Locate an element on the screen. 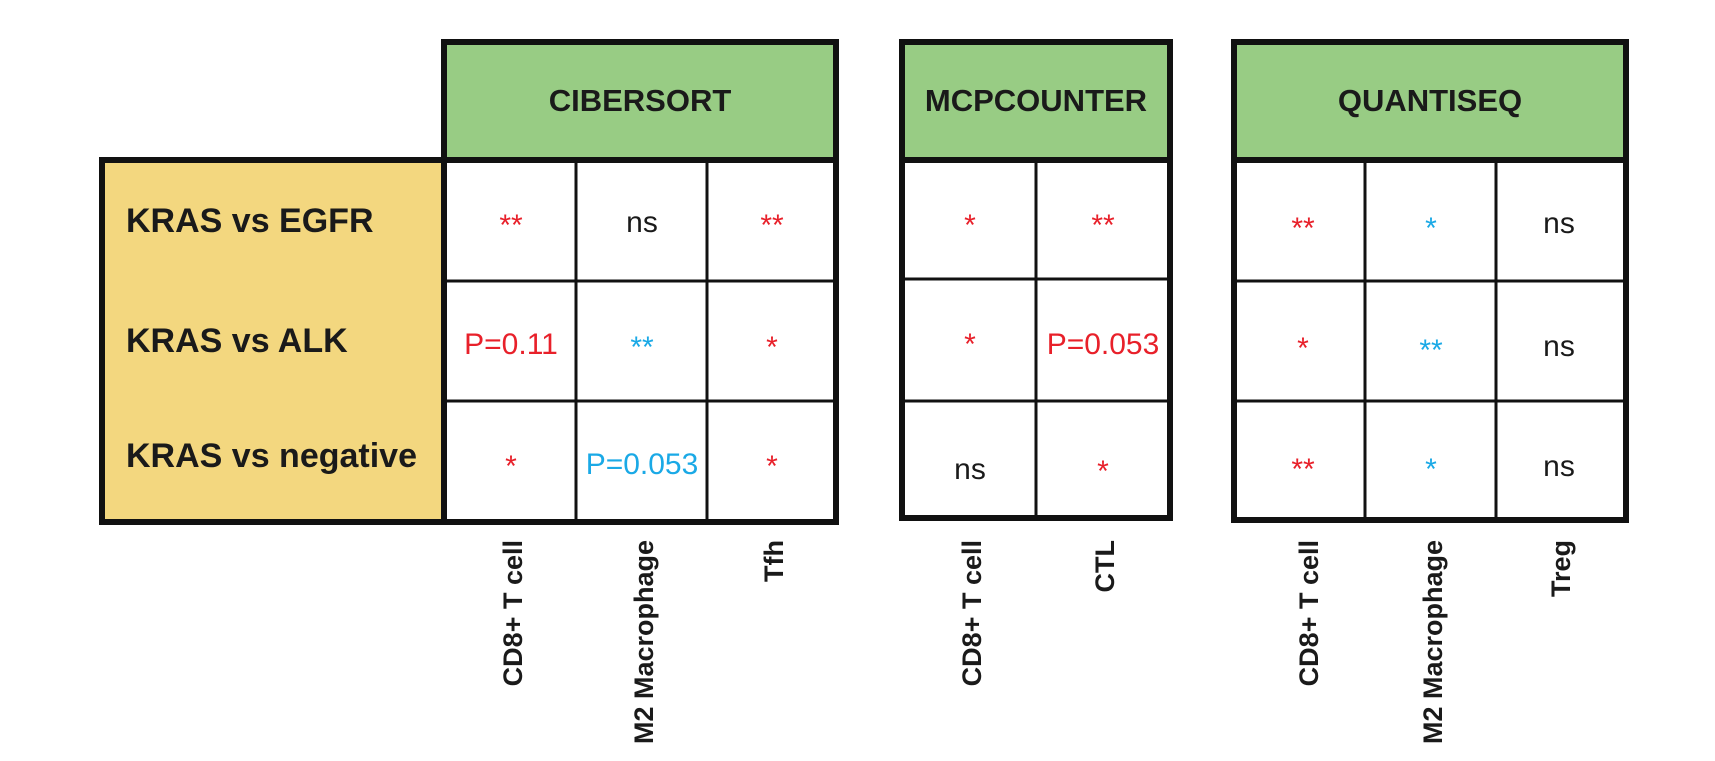  cell-r2-c2: * is located at coordinates (772, 466).